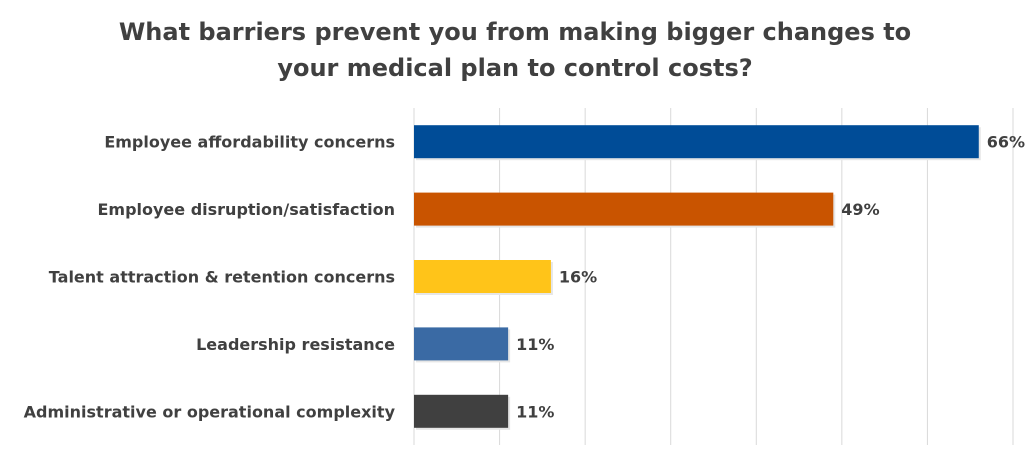 This screenshot has width=1030, height=466. Describe the element at coordinates (246, 209) in the screenshot. I see `category-label: Employee disruption/satisfaction` at that location.